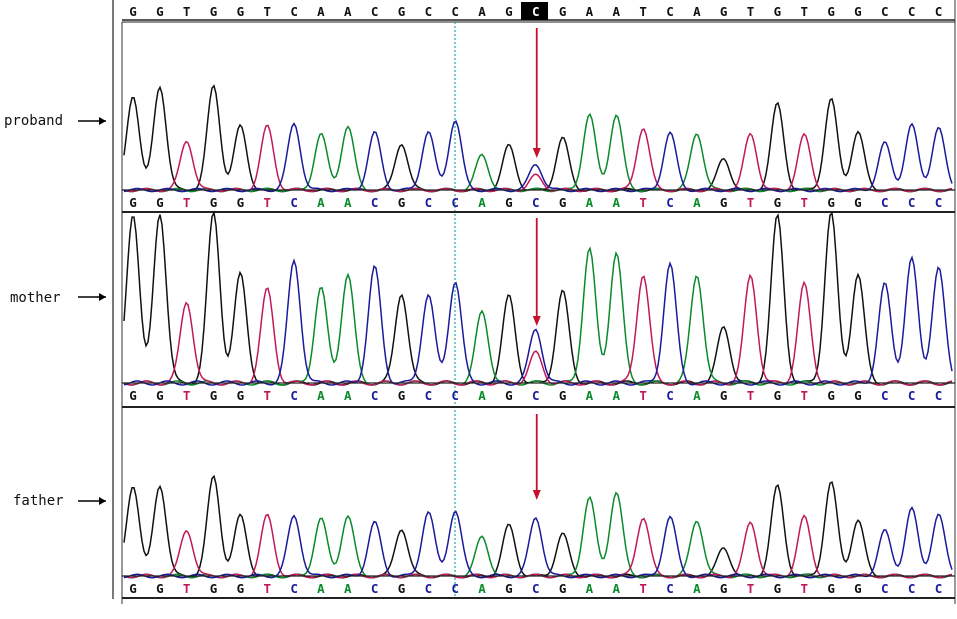 The height and width of the screenshot is (619, 957). I want to click on trace-A-father, so click(538, 535).